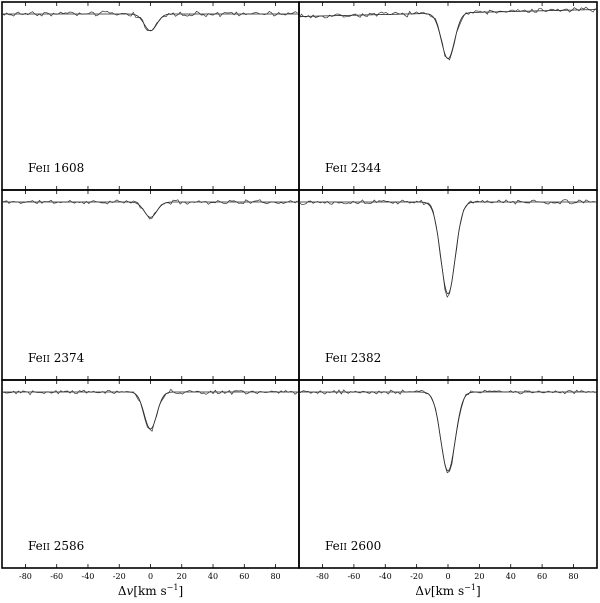 Image resolution: width=600 pixels, height=603 pixels. Describe the element at coordinates (56, 546) in the screenshot. I see `panel-label: FeII 2586` at that location.